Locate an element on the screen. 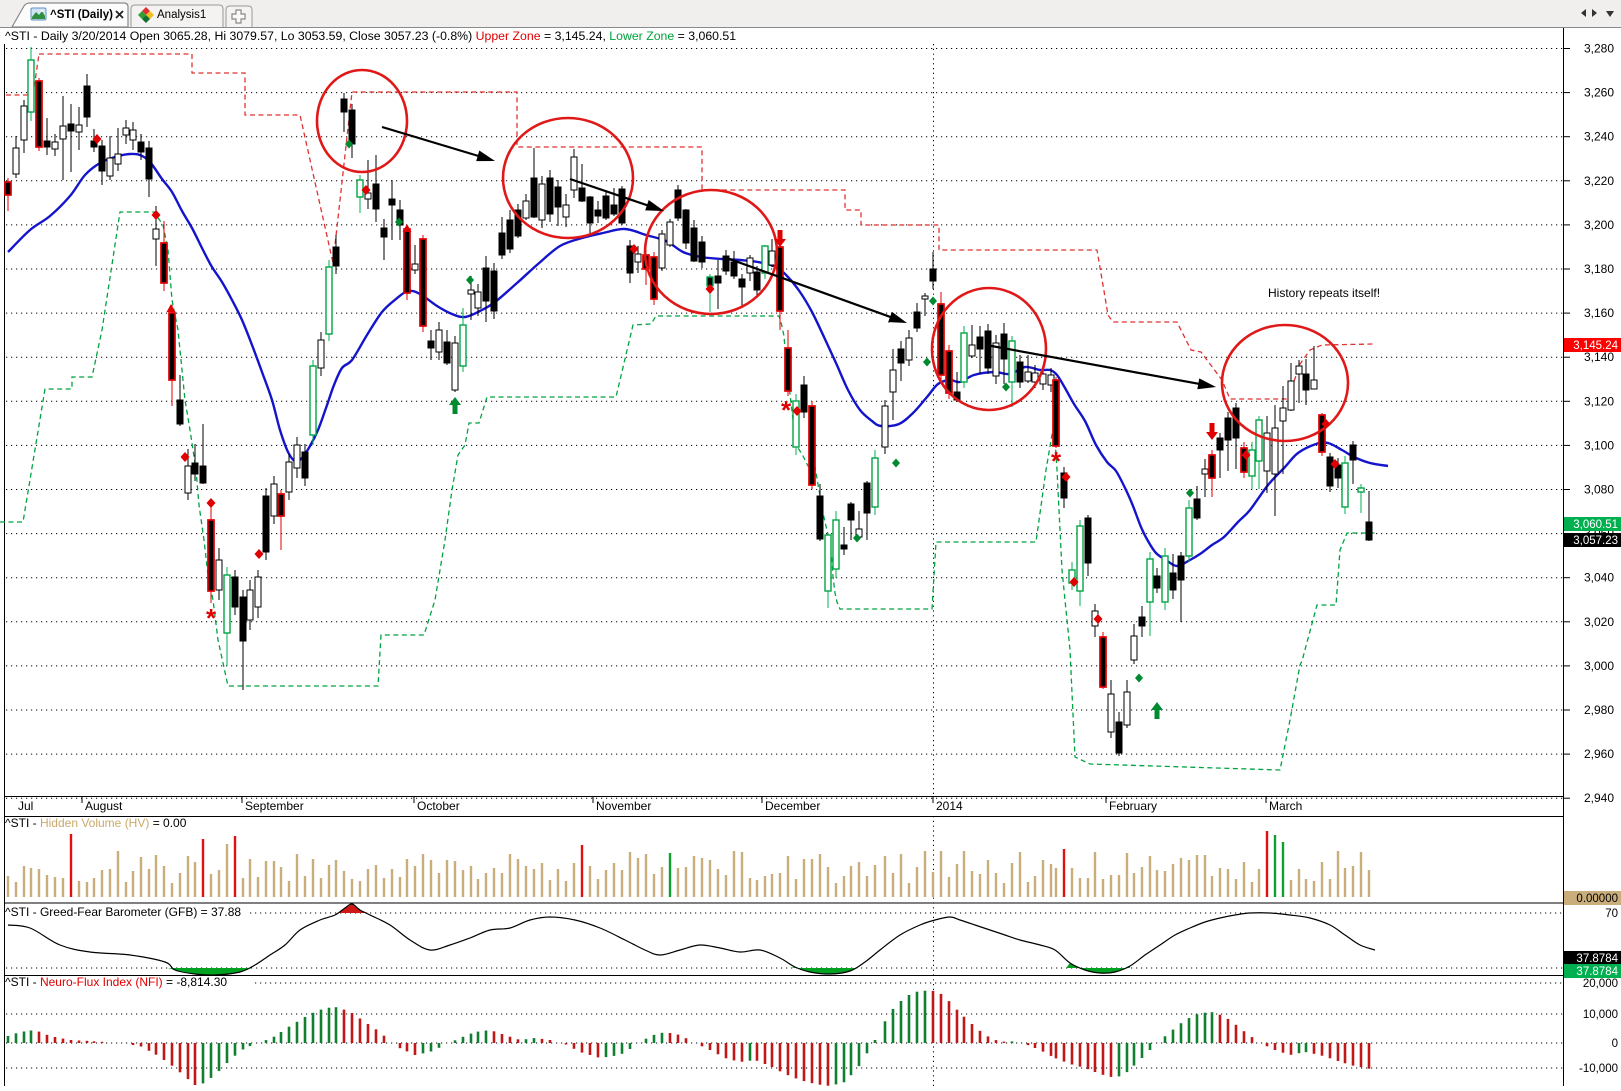 The width and height of the screenshot is (1621, 1091). svg-text: 3,240 is located at coordinates (1599, 137).